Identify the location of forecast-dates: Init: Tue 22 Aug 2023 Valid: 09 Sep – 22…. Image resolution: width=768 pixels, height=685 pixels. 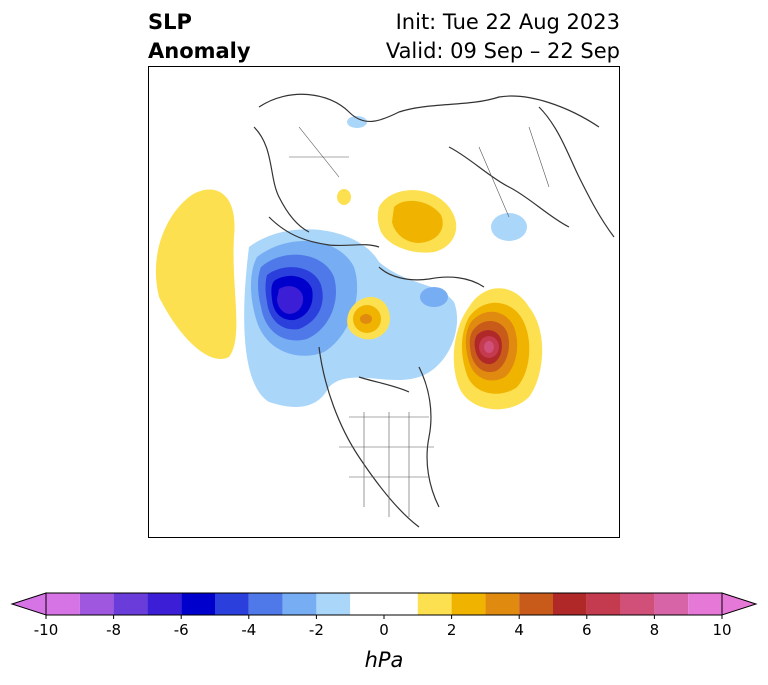
(503, 37).